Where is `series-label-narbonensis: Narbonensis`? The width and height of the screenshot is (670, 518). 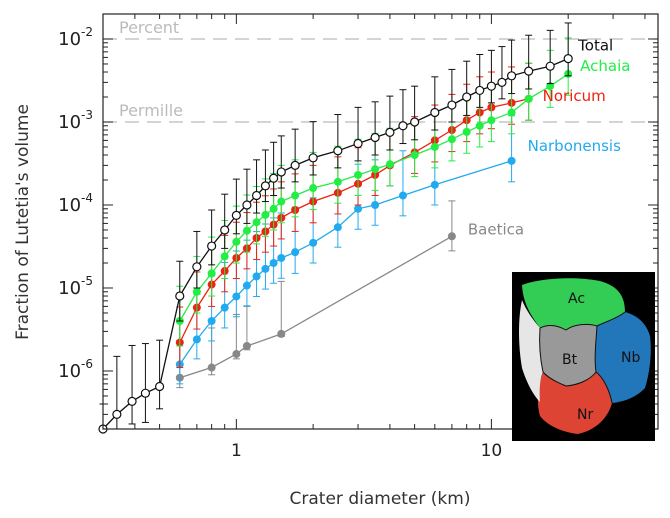 series-label-narbonensis: Narbonensis is located at coordinates (575, 146).